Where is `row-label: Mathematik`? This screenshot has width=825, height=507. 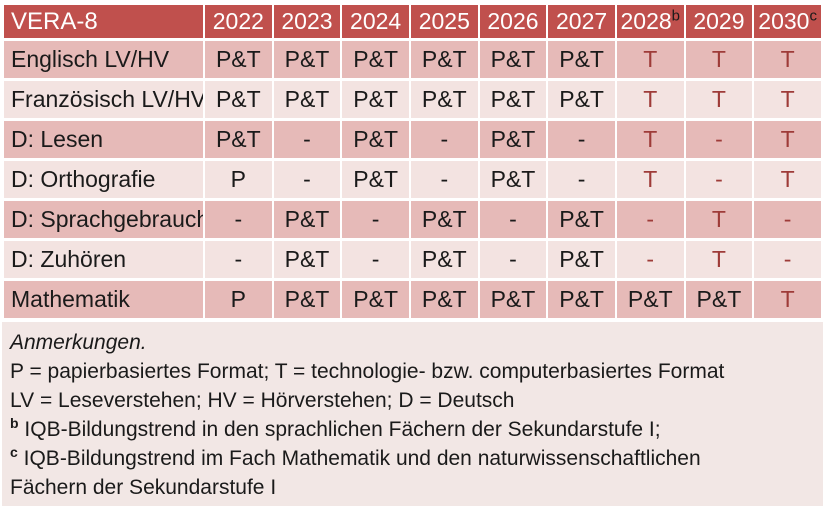
row-label: Mathematik is located at coordinates (103, 299).